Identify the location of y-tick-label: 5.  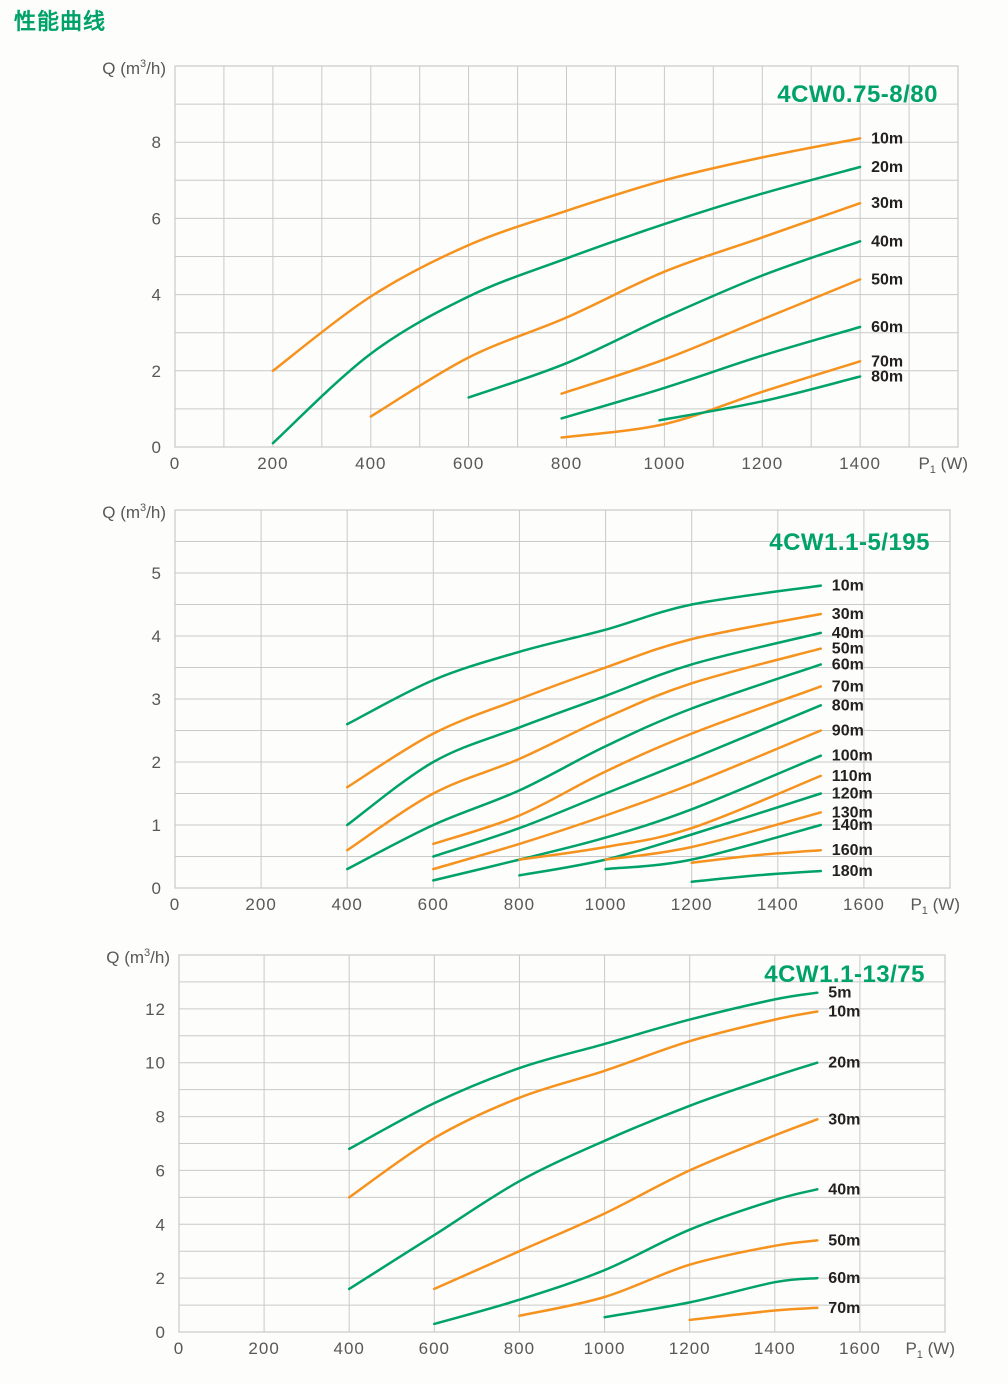
(157, 573).